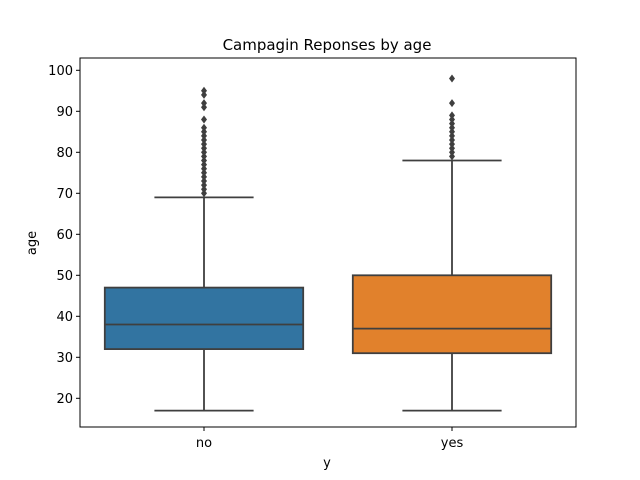 This screenshot has width=640, height=480. What do you see at coordinates (327, 463) in the screenshot?
I see `x-axis-label: y` at bounding box center [327, 463].